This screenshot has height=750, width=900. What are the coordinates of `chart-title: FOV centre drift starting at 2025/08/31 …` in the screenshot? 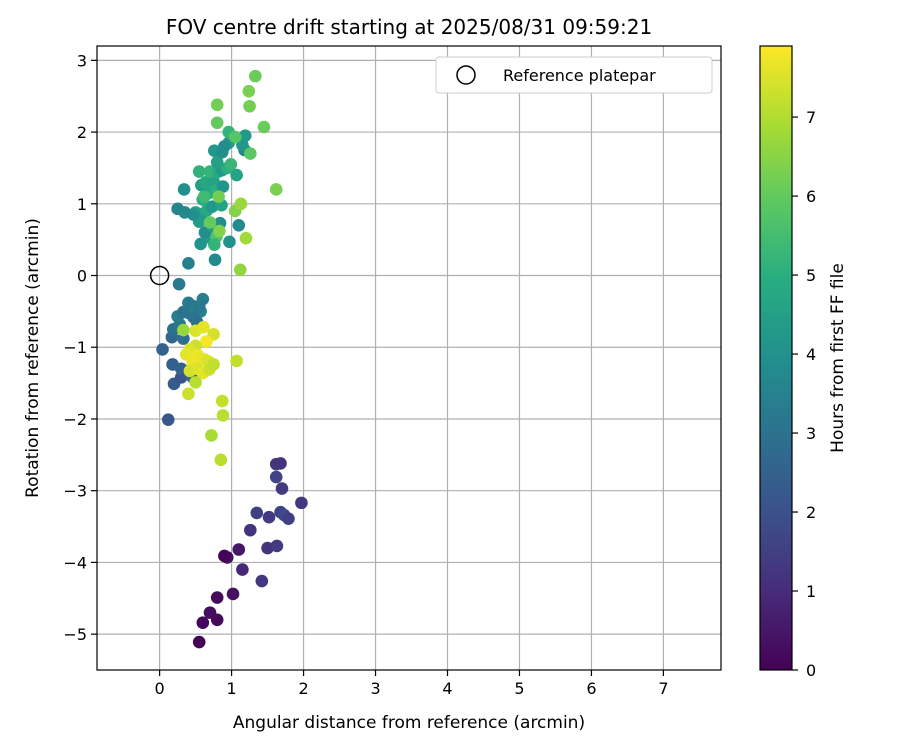 It's located at (409, 27).